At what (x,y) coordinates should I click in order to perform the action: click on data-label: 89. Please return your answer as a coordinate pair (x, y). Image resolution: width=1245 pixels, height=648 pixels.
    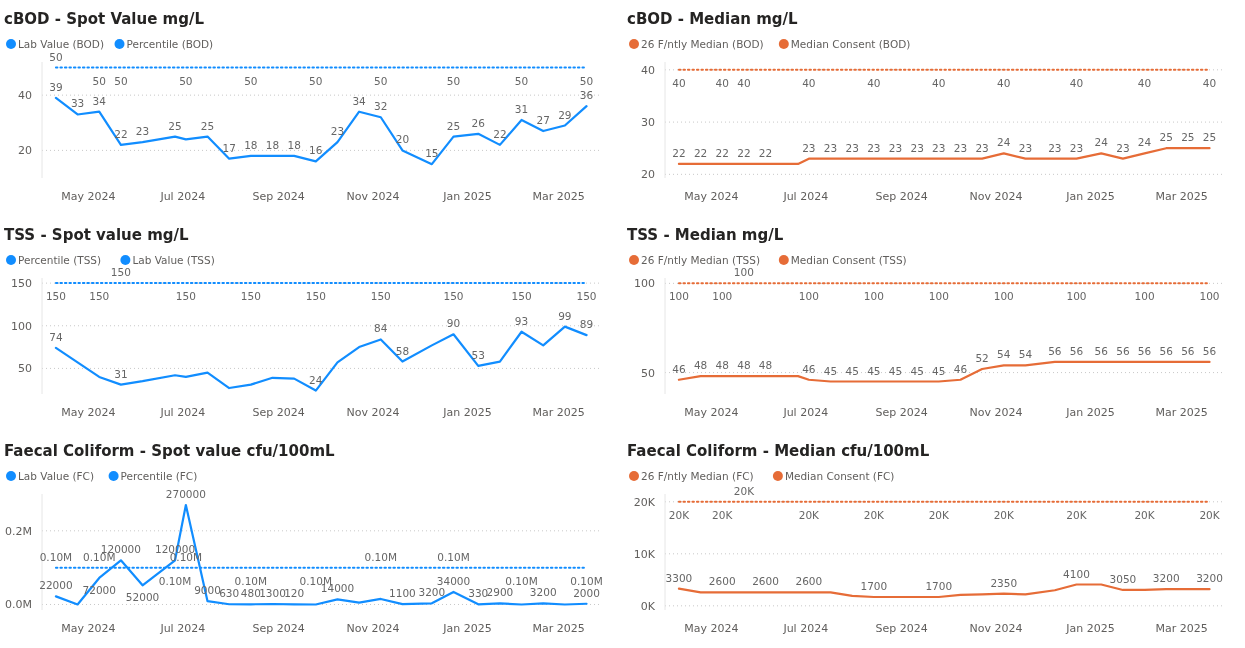
    Looking at the image, I should click on (586, 324).